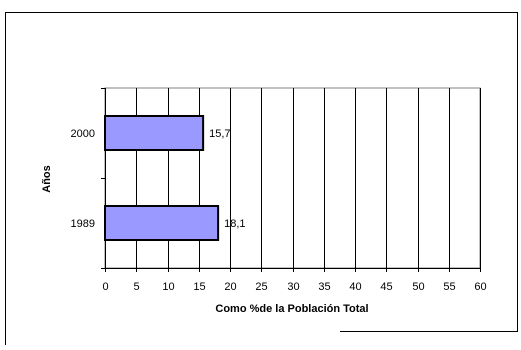  I want to click on x-tick-label: 55, so click(449, 287).